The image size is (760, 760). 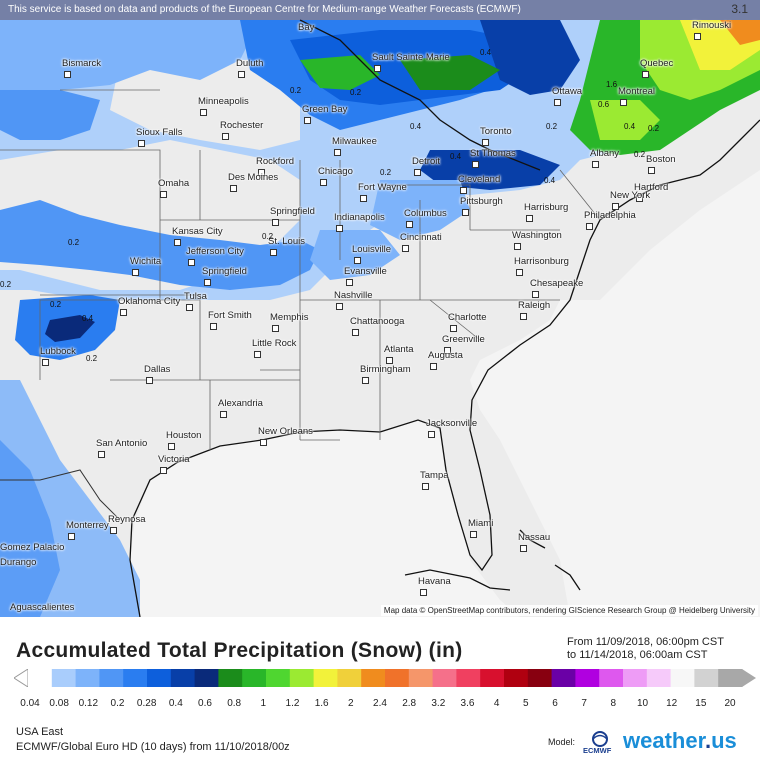 What do you see at coordinates (610, 220) in the screenshot?
I see `city-label: Philadelphia` at bounding box center [610, 220].